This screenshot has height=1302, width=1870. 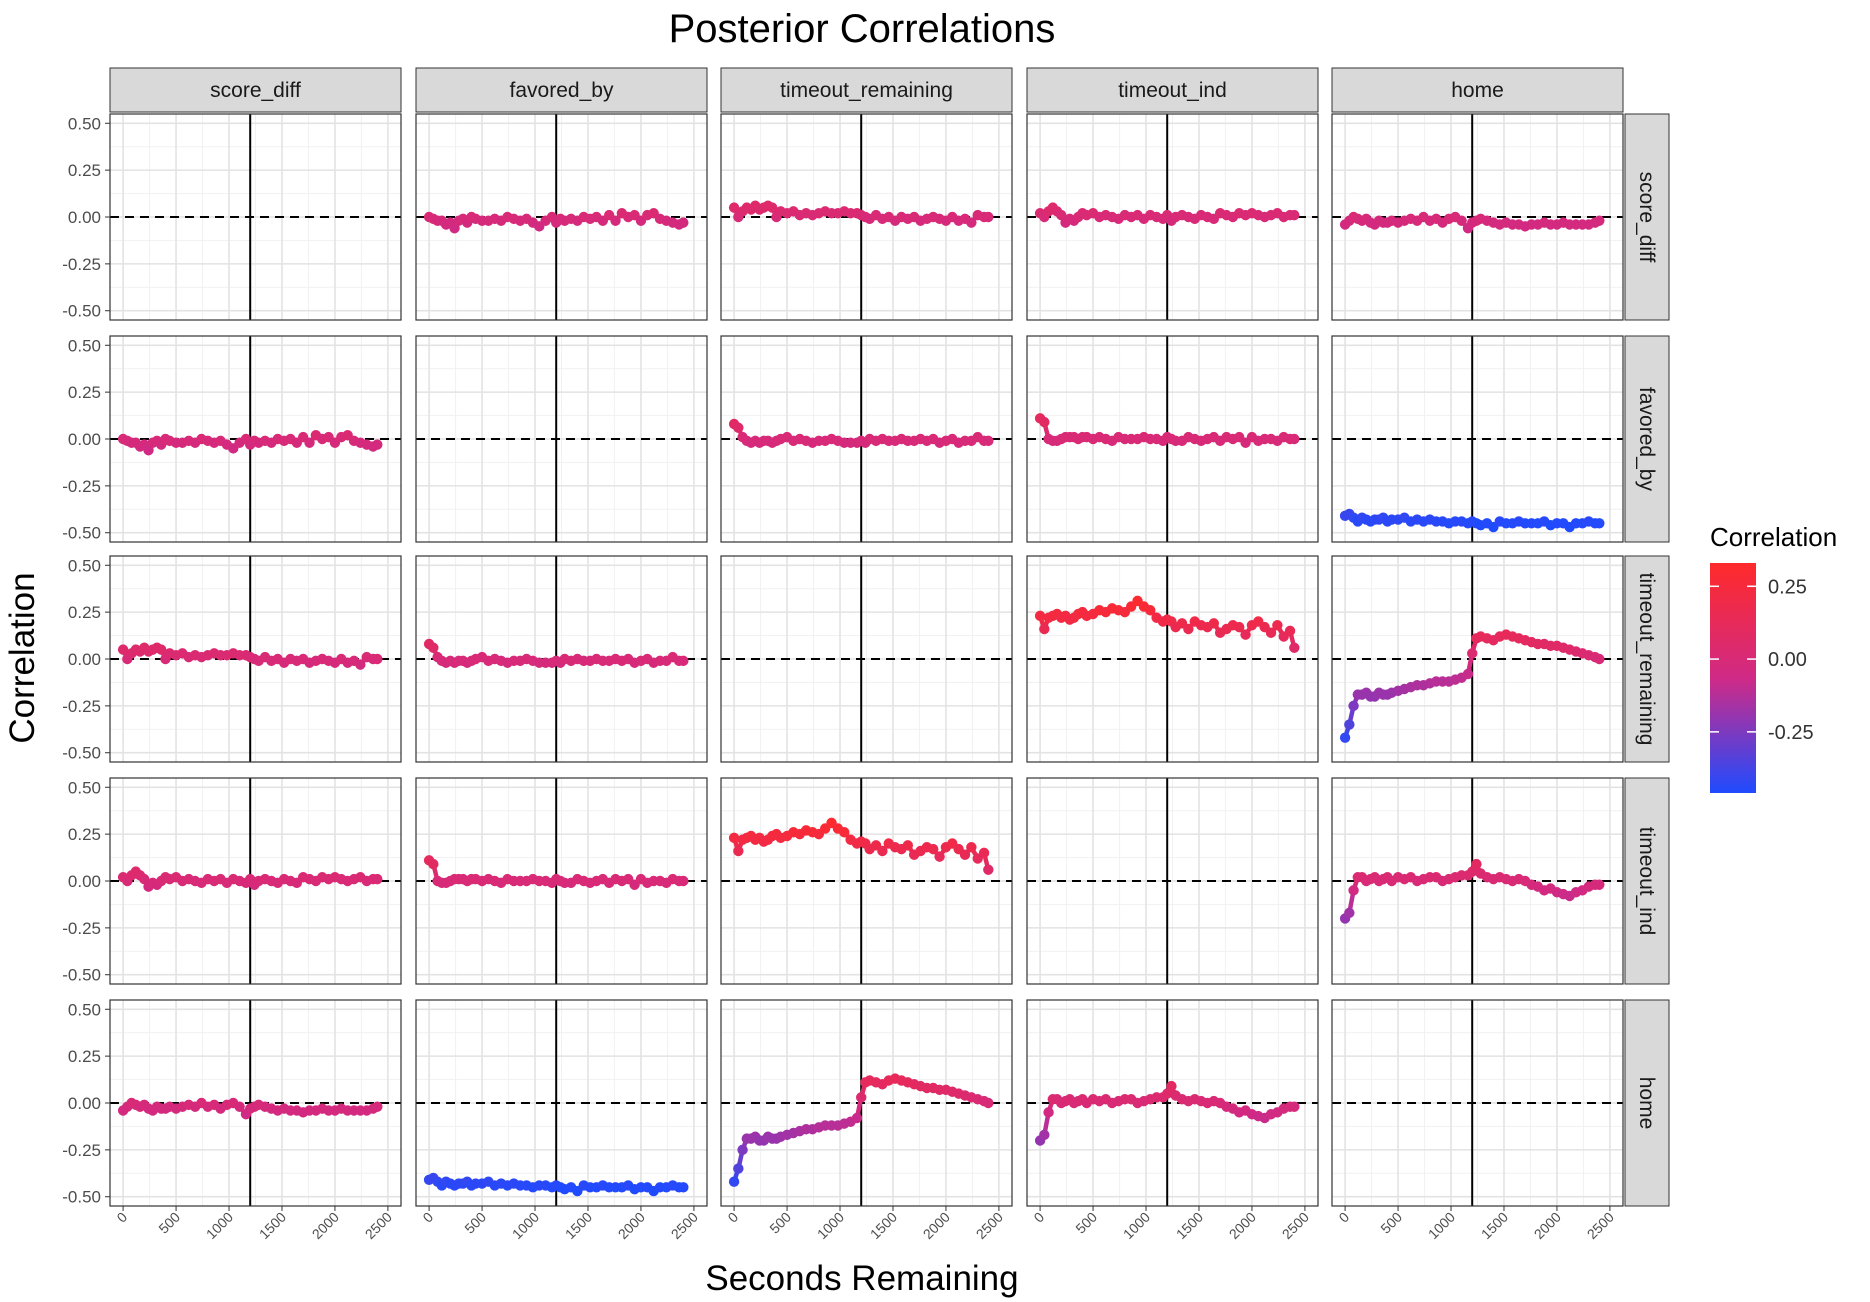 What do you see at coordinates (866, 881) in the screenshot?
I see `panel-timeout_ind-timeout_remaining` at bounding box center [866, 881].